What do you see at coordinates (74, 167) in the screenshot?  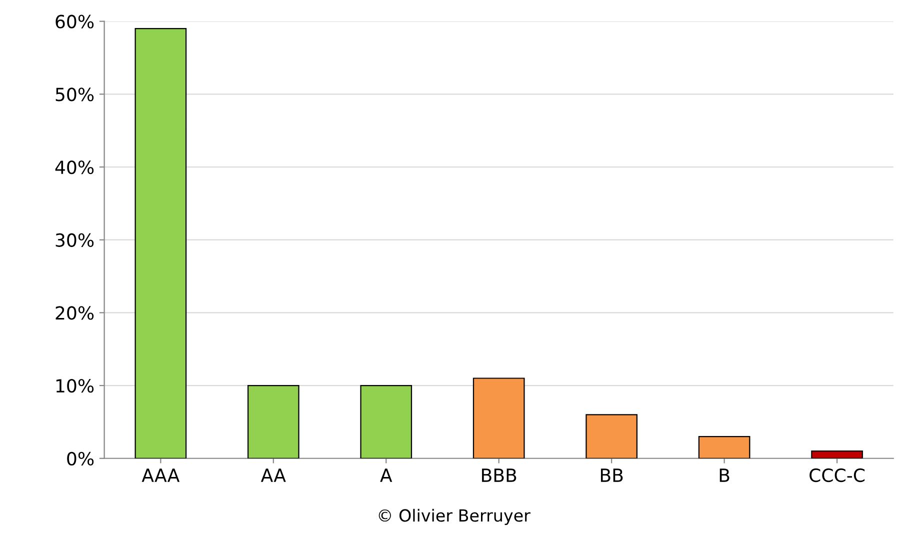 I see `y-tick-label: 40%` at bounding box center [74, 167].